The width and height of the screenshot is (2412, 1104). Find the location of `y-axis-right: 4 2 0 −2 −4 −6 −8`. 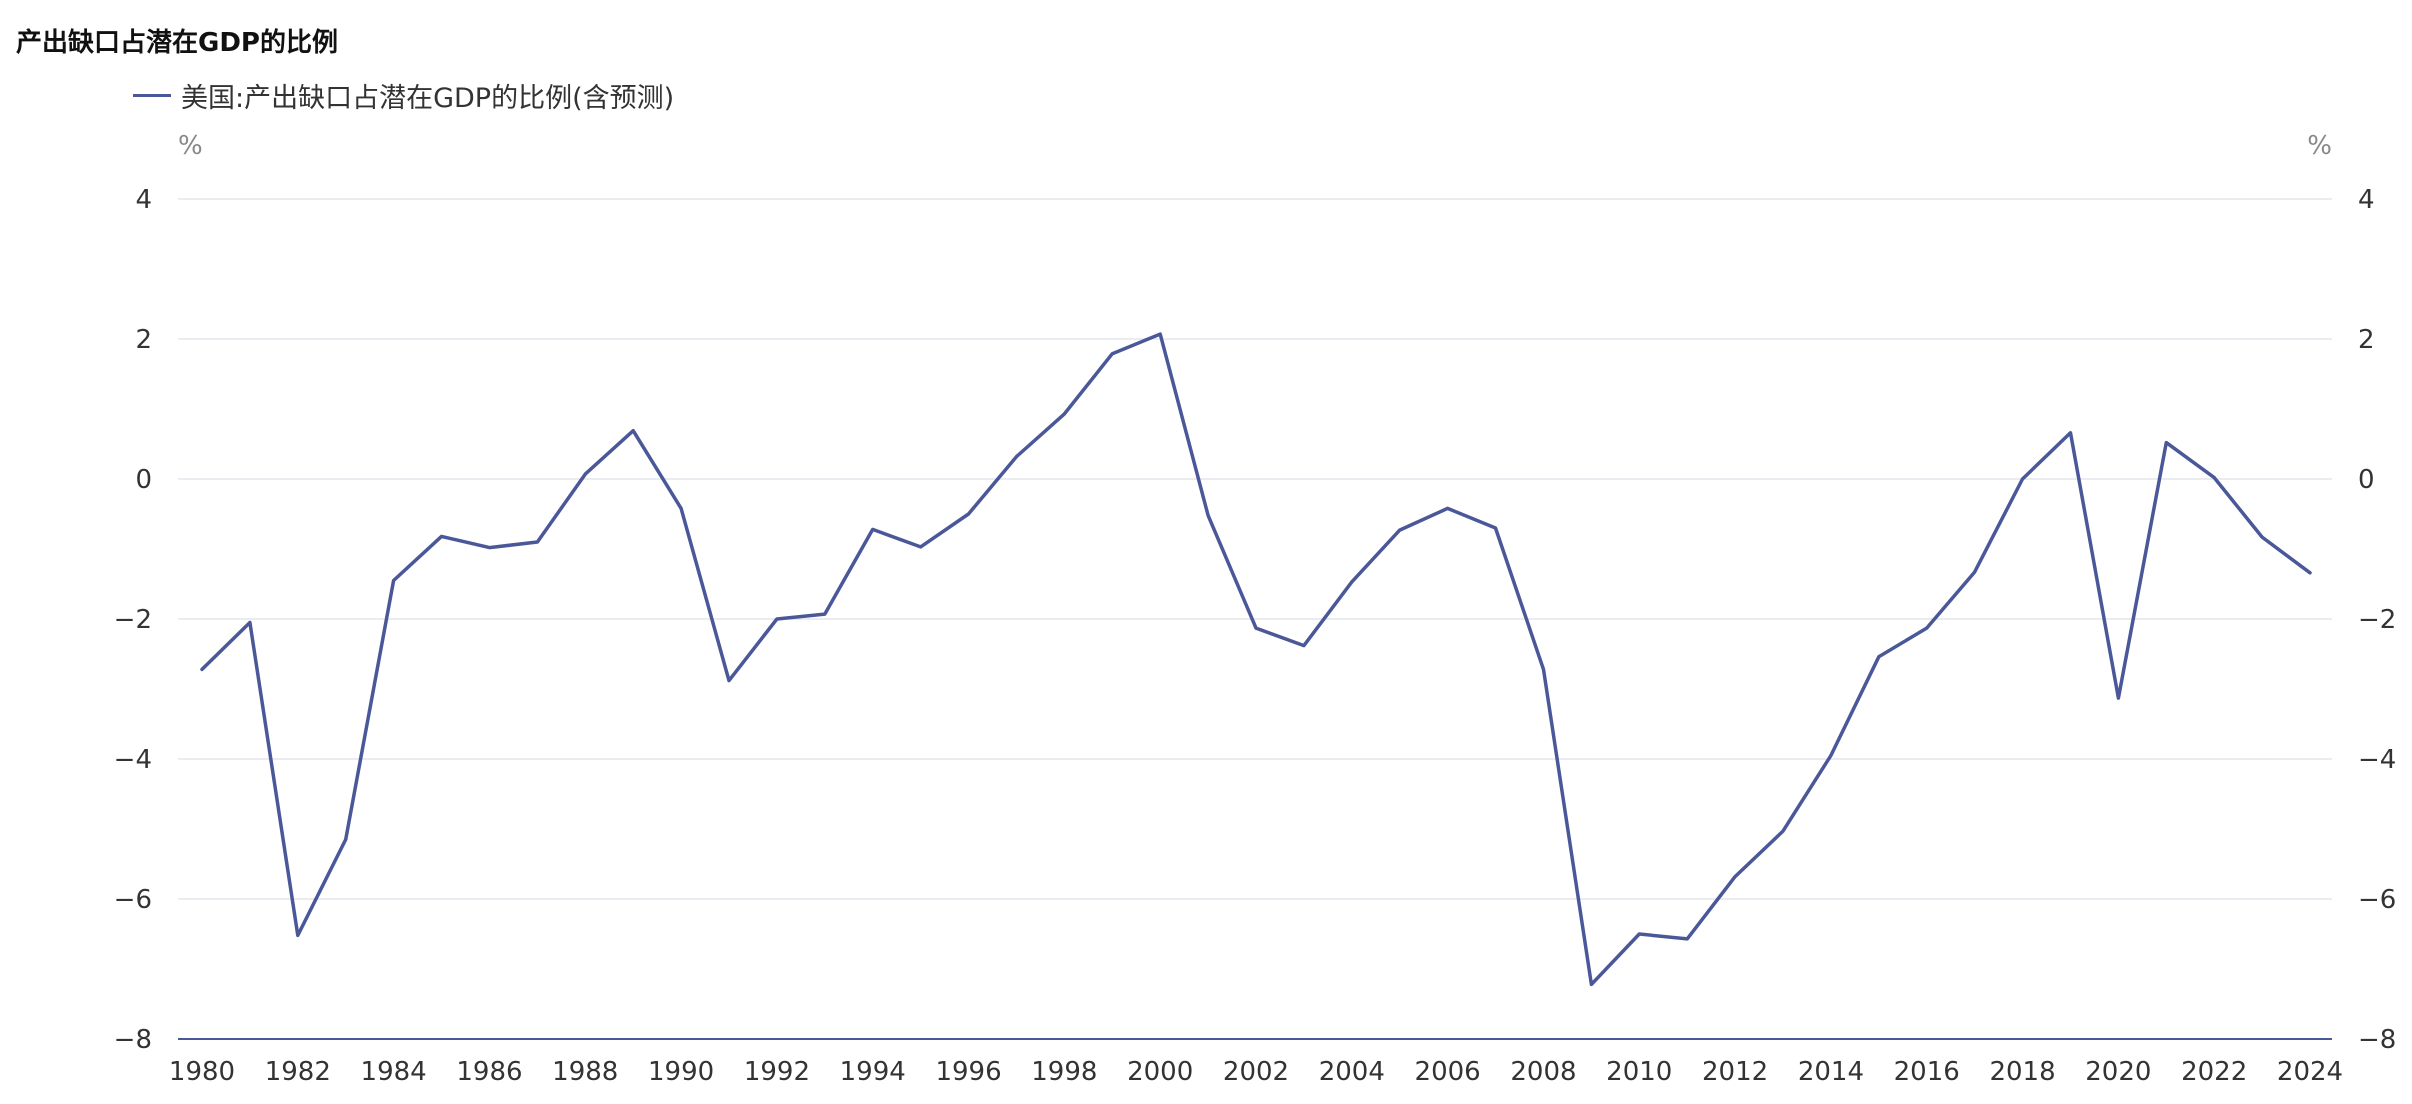

y-axis-right: 4 2 0 −2 −4 −6 −8 is located at coordinates (2377, 620).